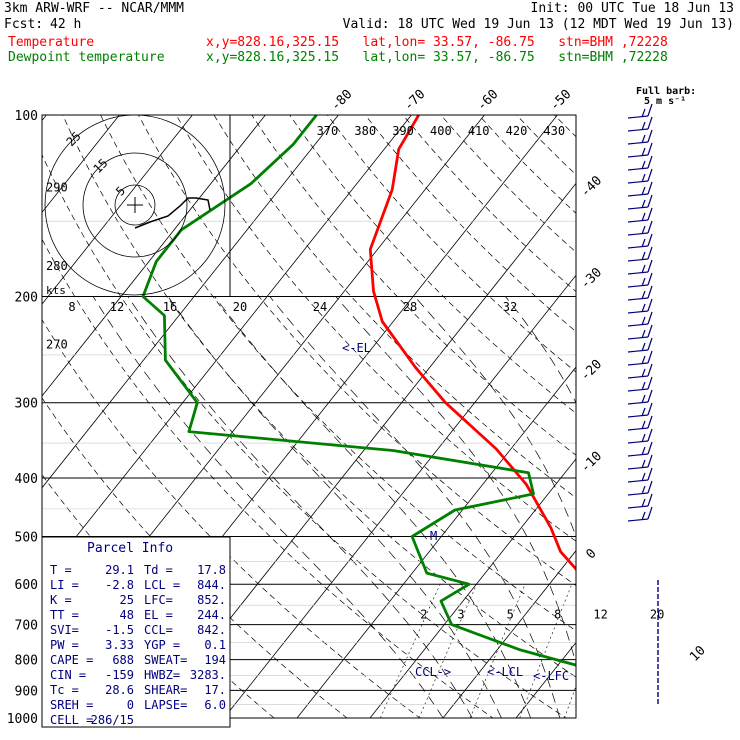 The width and height of the screenshot is (740, 740). Describe the element at coordinates (162, 675) in the screenshot. I see `parcel-label: HWBZ=` at that location.